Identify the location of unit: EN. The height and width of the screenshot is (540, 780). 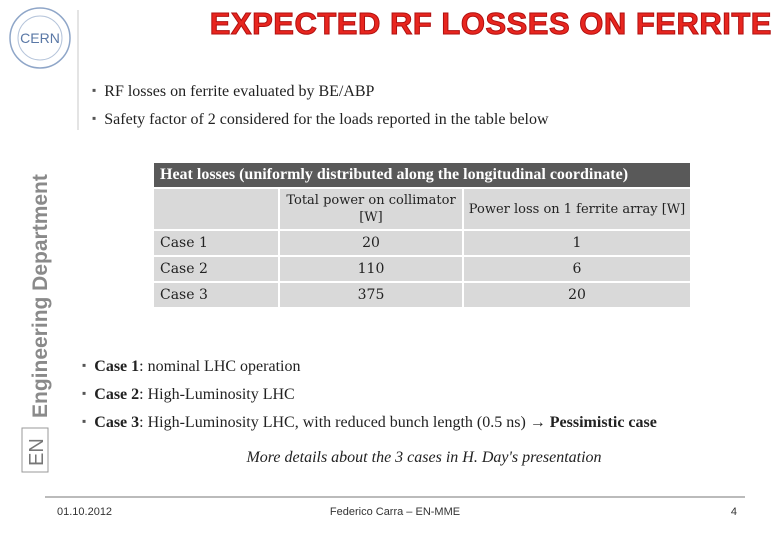
(37, 452).